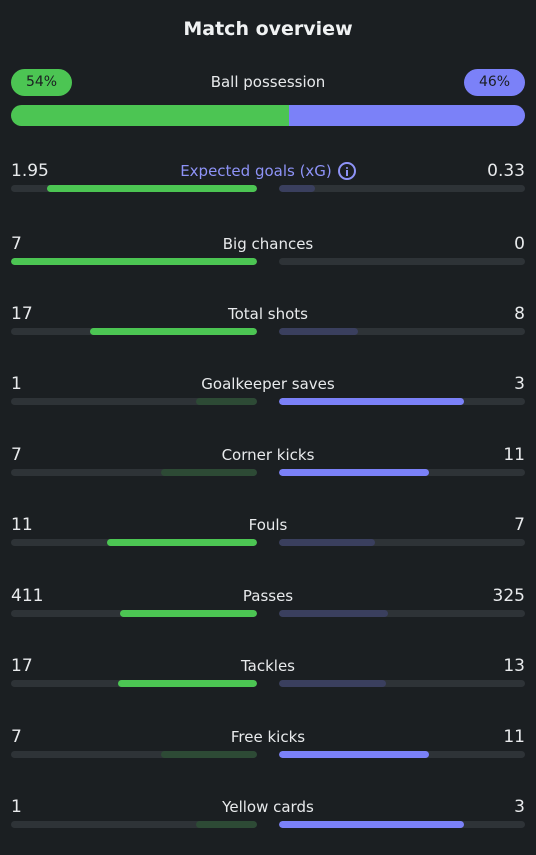  I want to click on stat-row-fouls: 11 Fouls 7, so click(268, 539).